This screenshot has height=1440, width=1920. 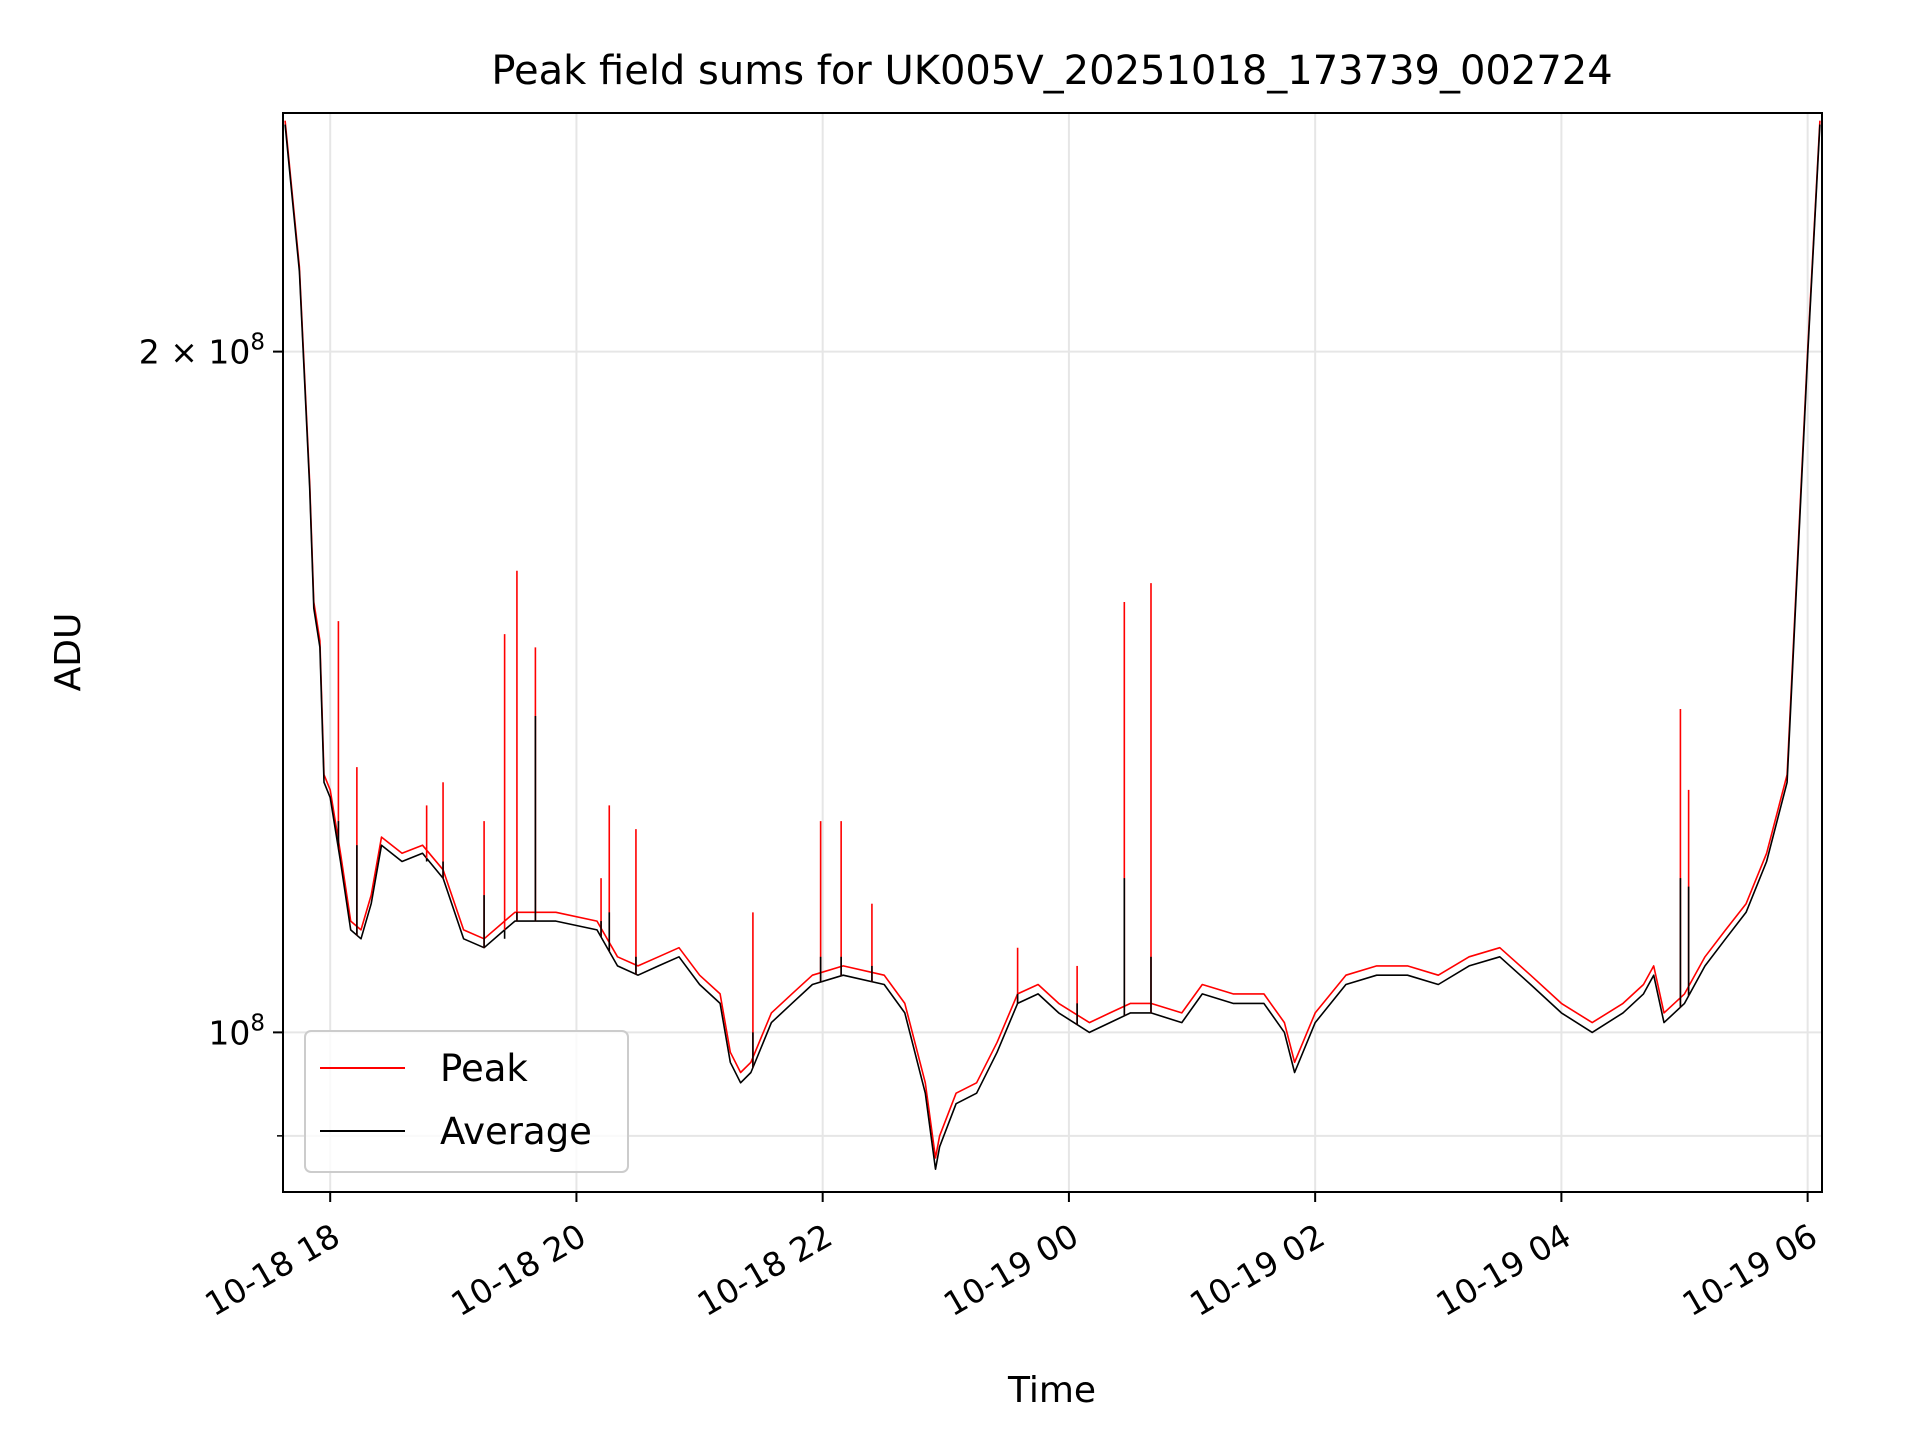 What do you see at coordinates (205, 352) in the screenshot?
I see `y-tick-times: × 10` at bounding box center [205, 352].